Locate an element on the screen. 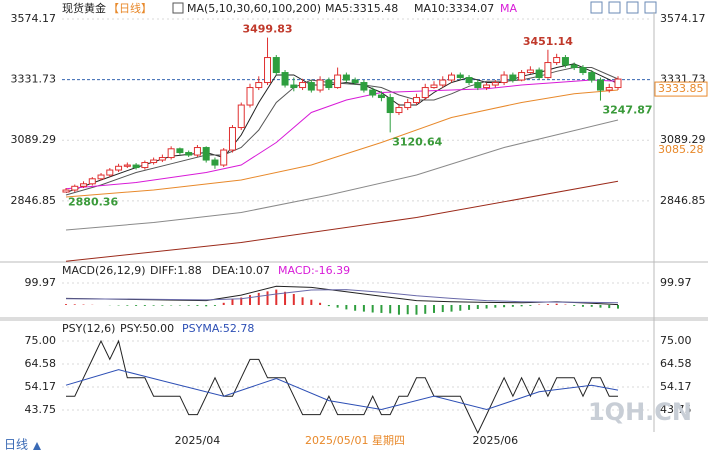 The image size is (708, 452). y-tick-label: 54.17 is located at coordinates (41, 386).